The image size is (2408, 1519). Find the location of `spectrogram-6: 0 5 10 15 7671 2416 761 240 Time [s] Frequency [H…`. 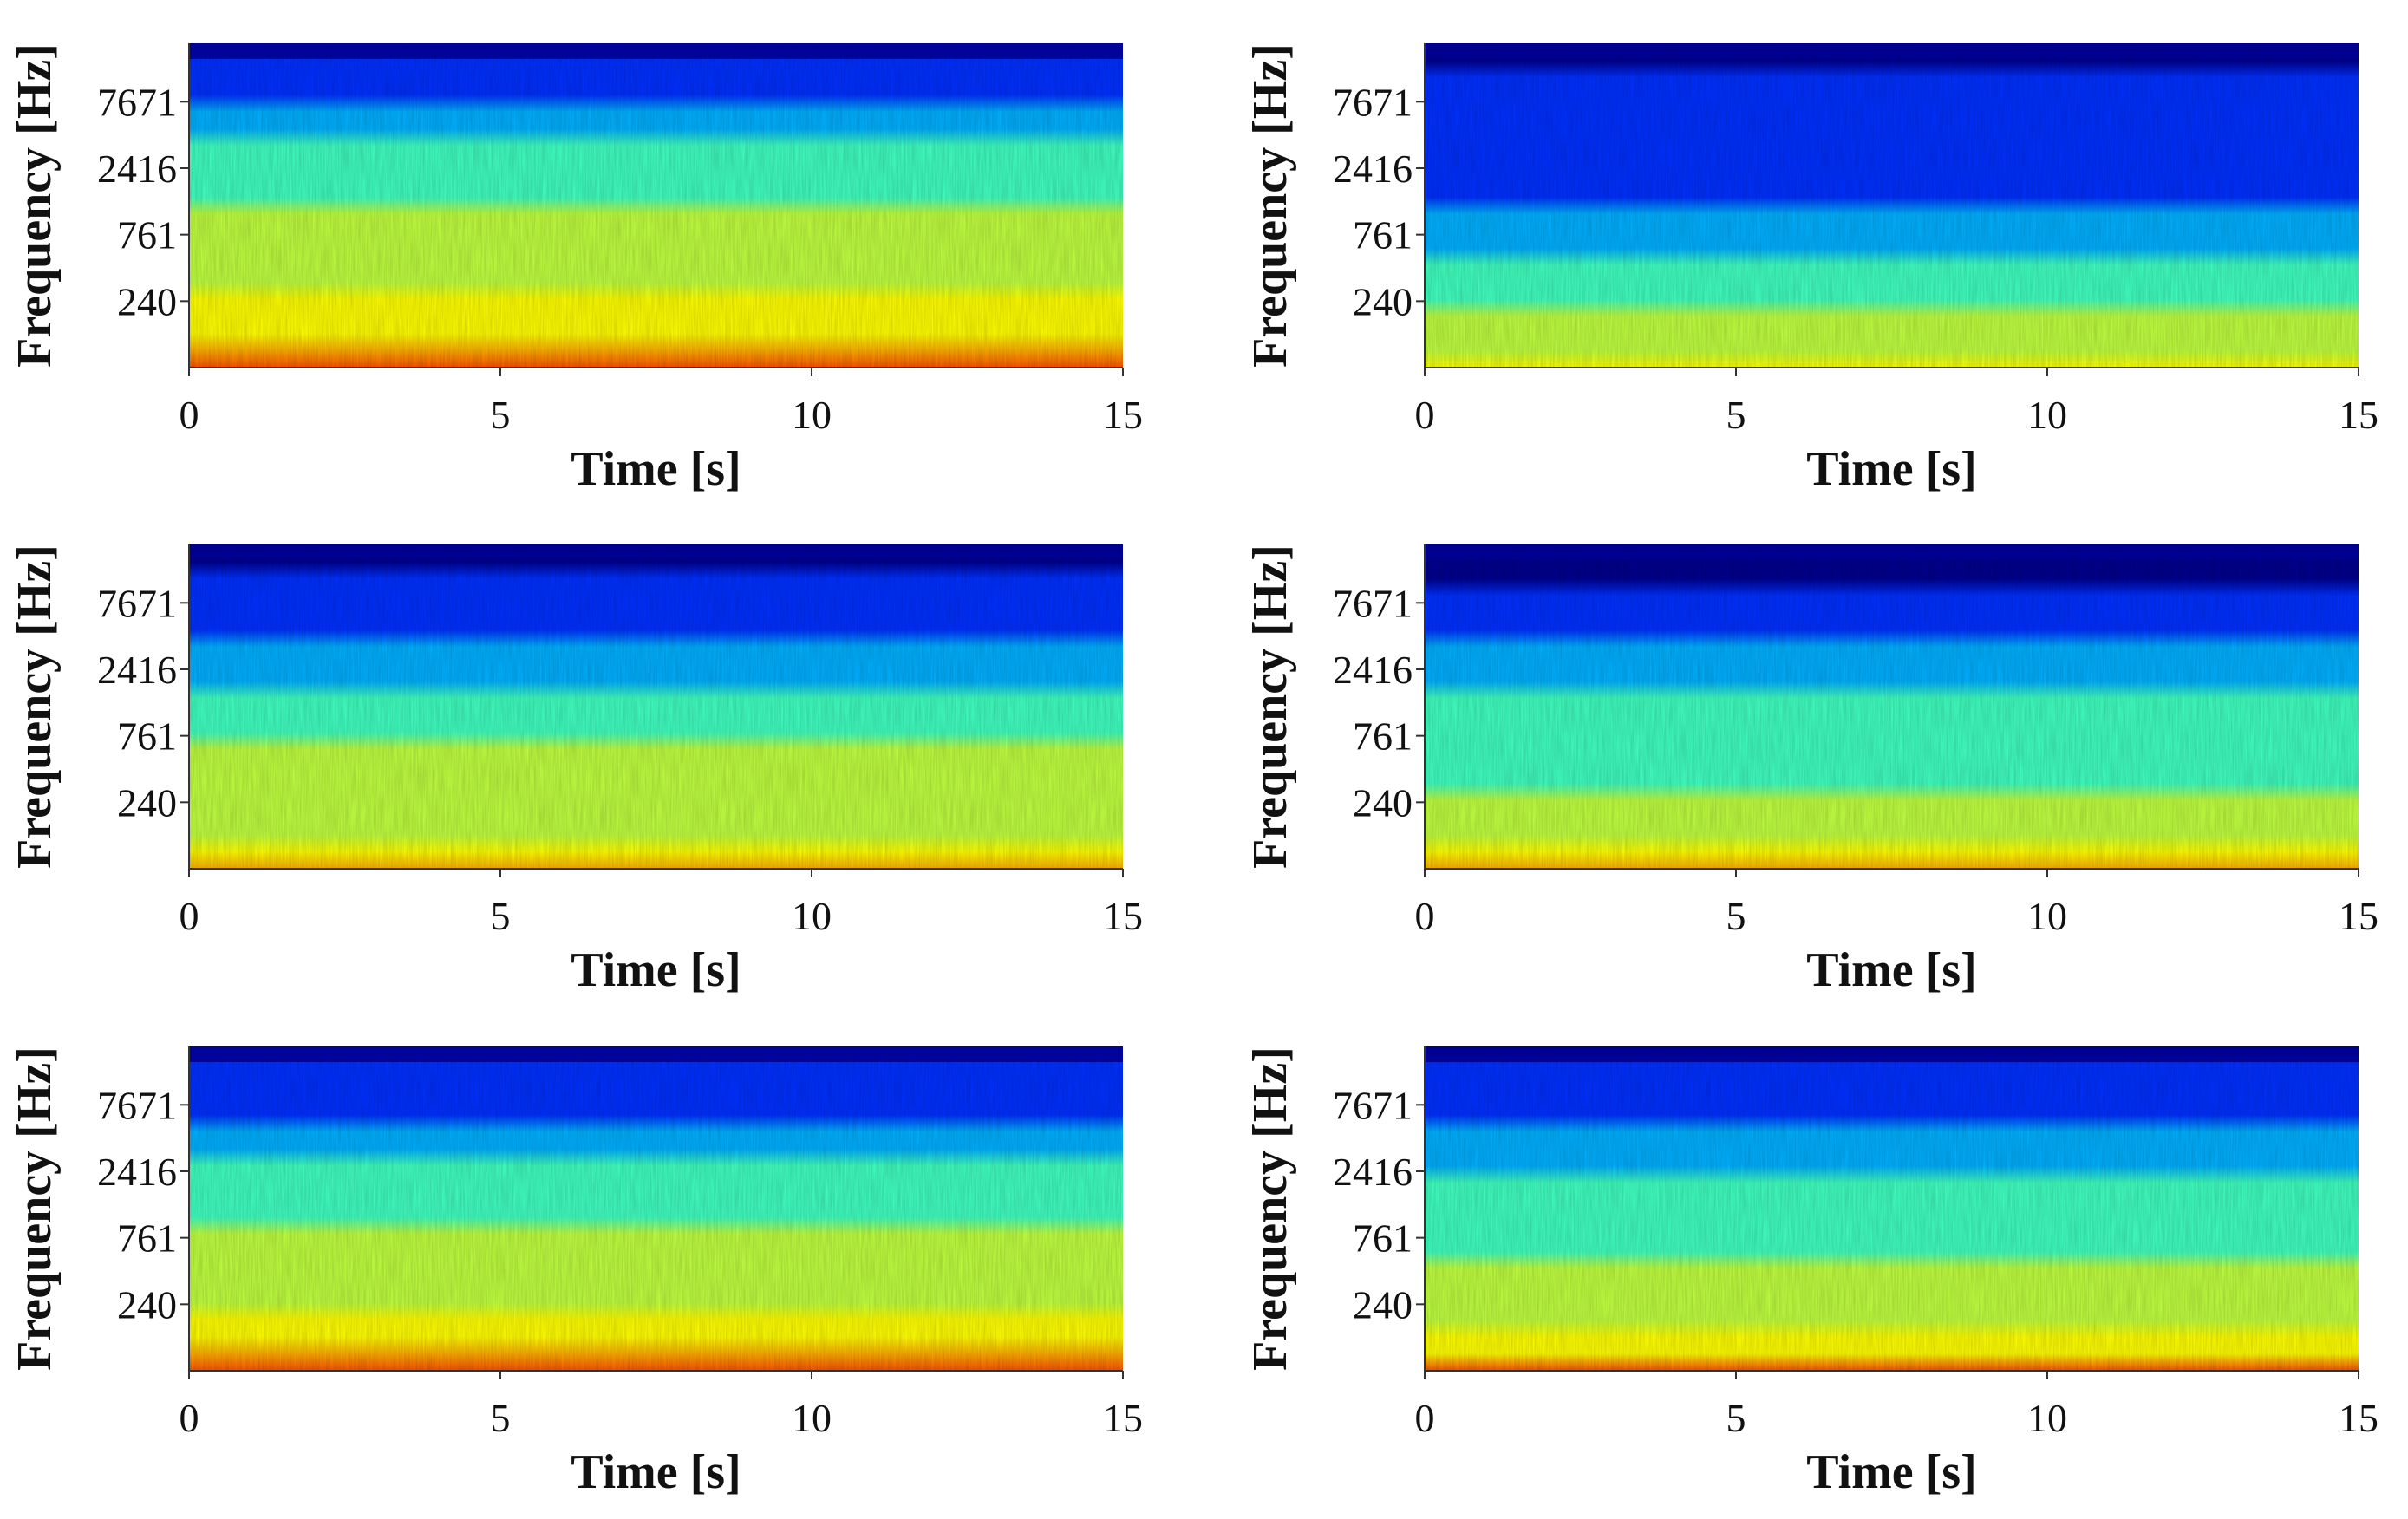

spectrogram-6: 0 5 10 15 7671 2416 761 240 Time [s] Frequency [H… is located at coordinates (1811, 1272).